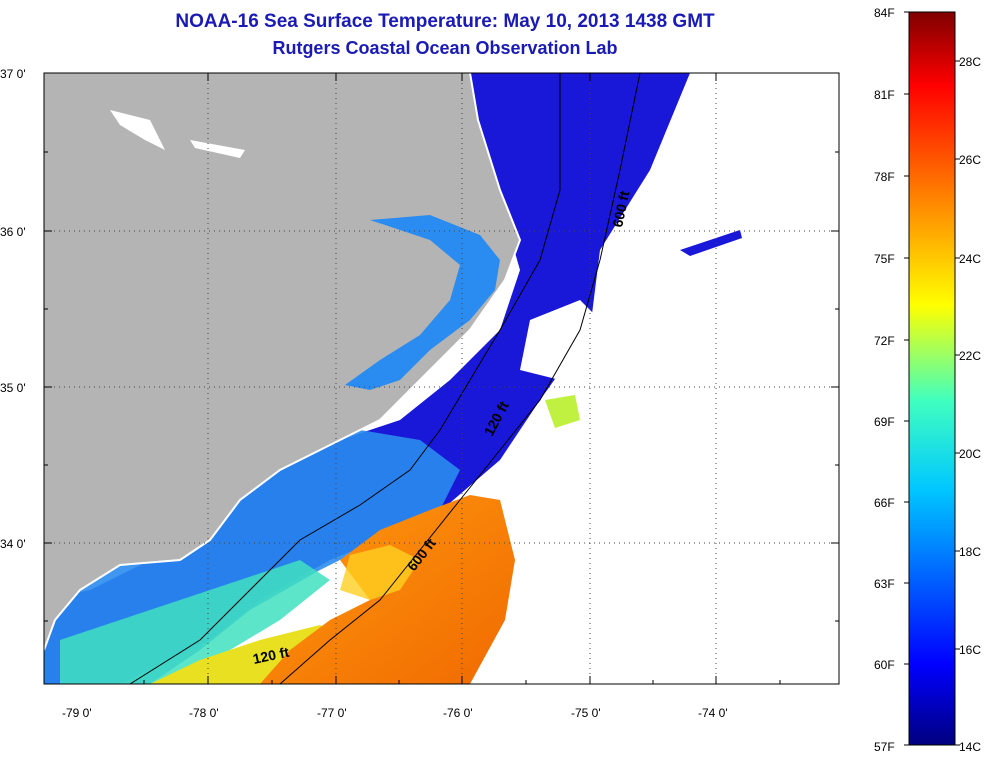 Image resolution: width=992 pixels, height=761 pixels. I want to click on cb-f-84: 84F, so click(884, 13).